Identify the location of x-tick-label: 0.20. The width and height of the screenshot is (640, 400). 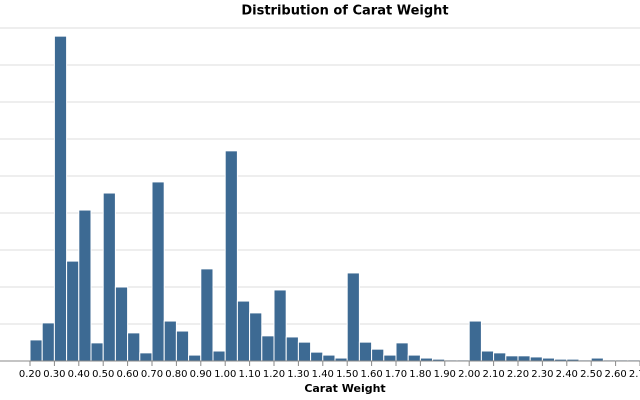
(30, 374).